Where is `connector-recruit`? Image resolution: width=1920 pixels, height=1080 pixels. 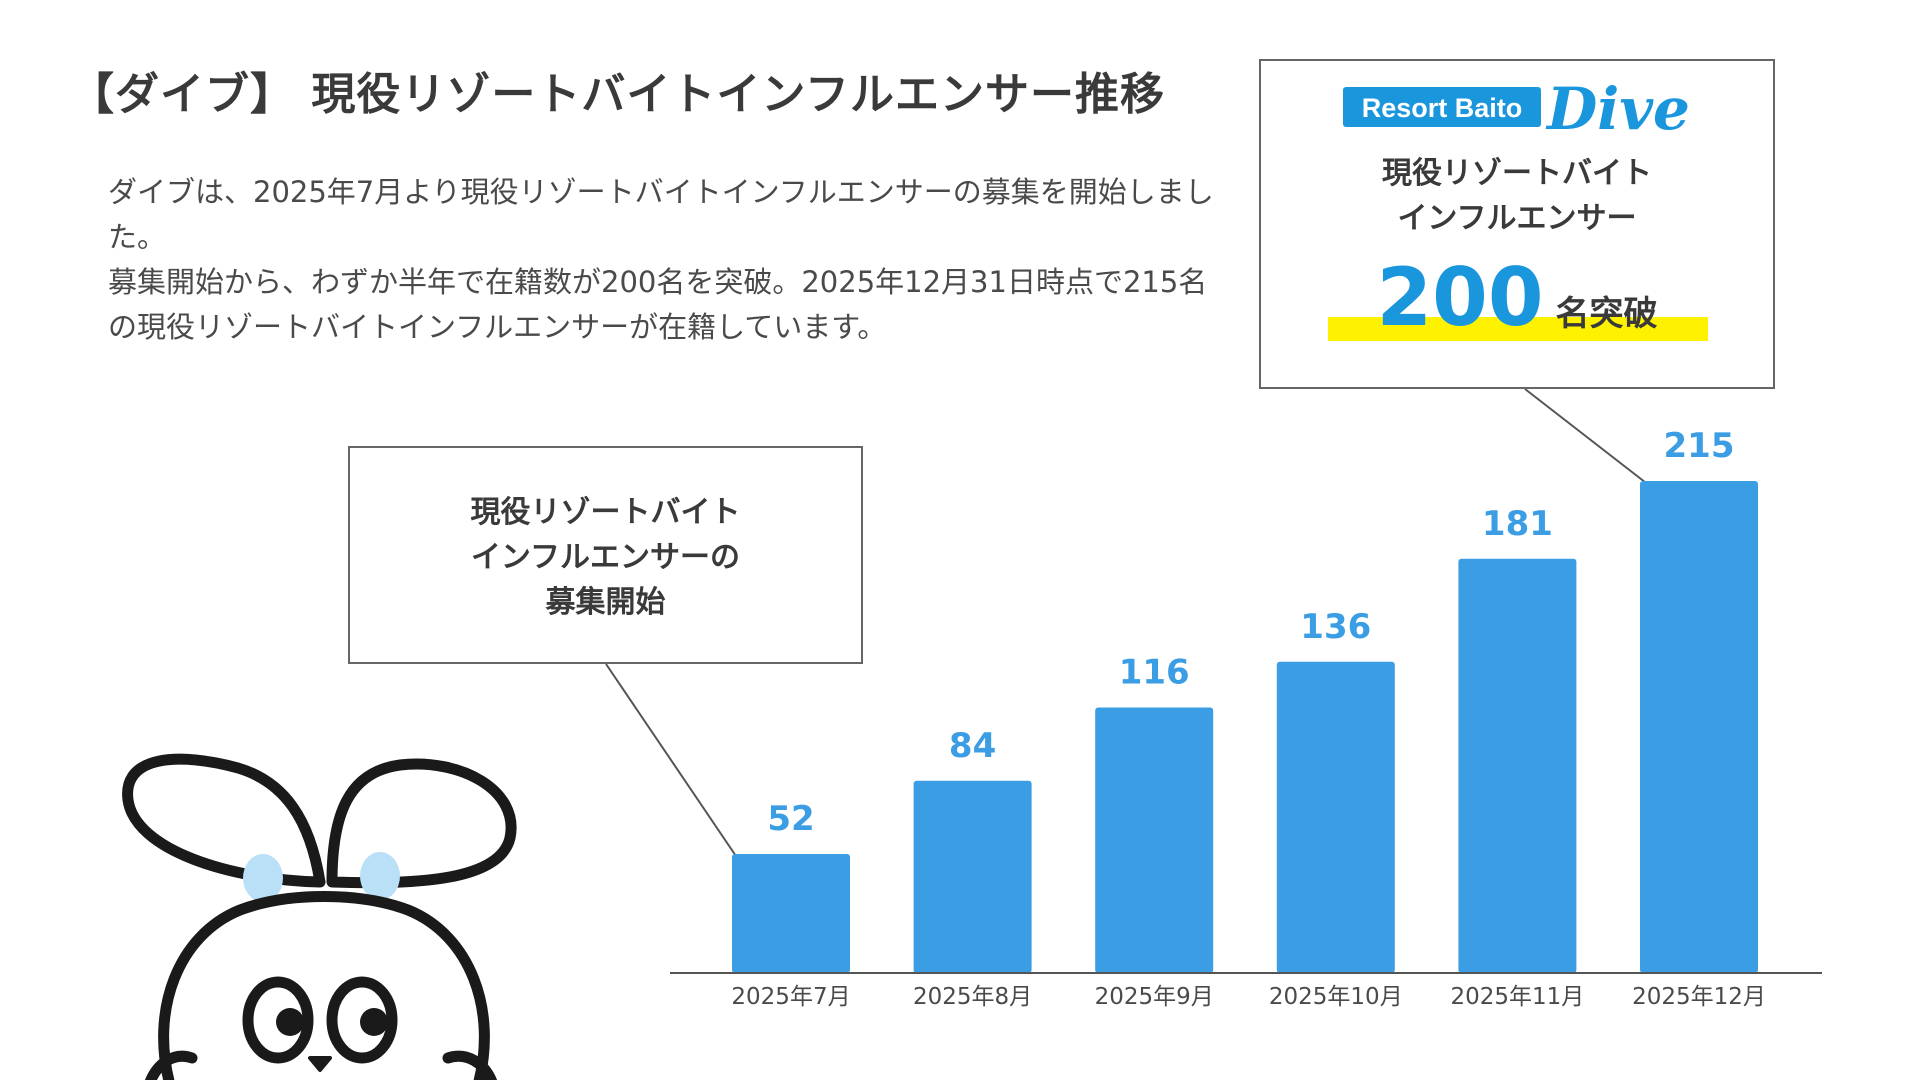
connector-recruit is located at coordinates (673, 763).